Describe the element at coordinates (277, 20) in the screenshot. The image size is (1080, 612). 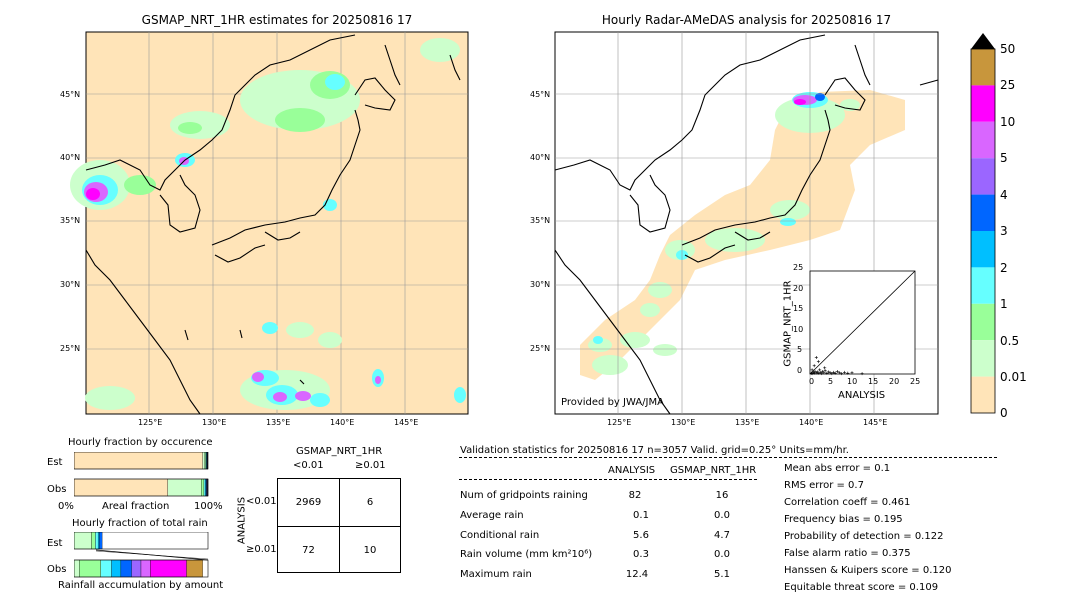
I see `left-map-title: GSMAP_NRT_1HR estimates for 20250816 17` at that location.